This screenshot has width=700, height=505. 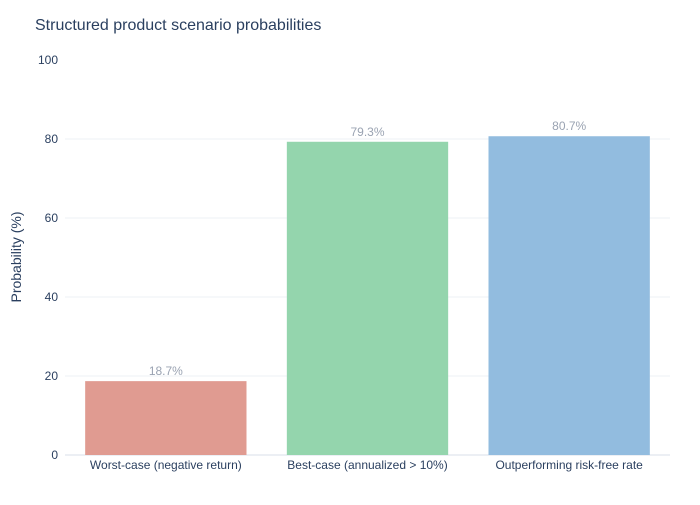 I want to click on y-tick-label: 40, so click(x=52, y=297).